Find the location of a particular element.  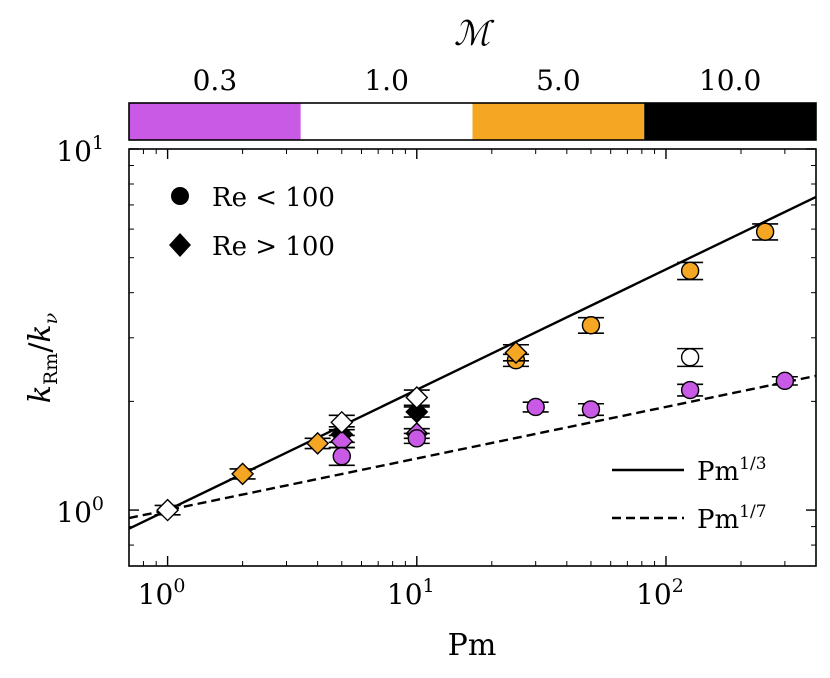

y-label-k: k is located at coordinates (40, 394).